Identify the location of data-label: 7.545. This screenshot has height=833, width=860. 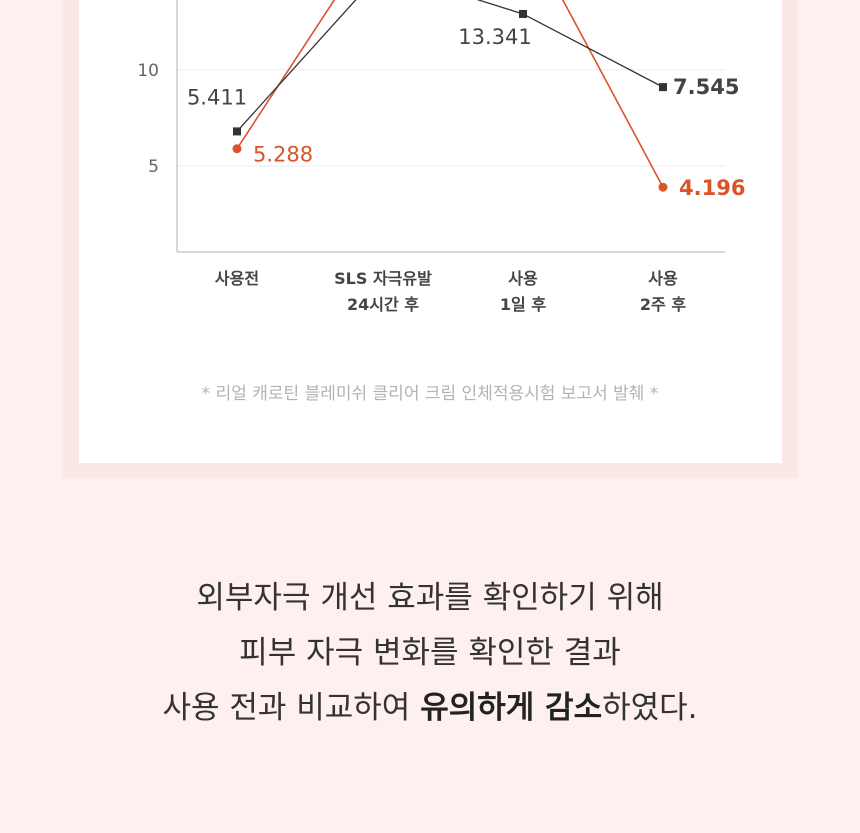
(706, 87).